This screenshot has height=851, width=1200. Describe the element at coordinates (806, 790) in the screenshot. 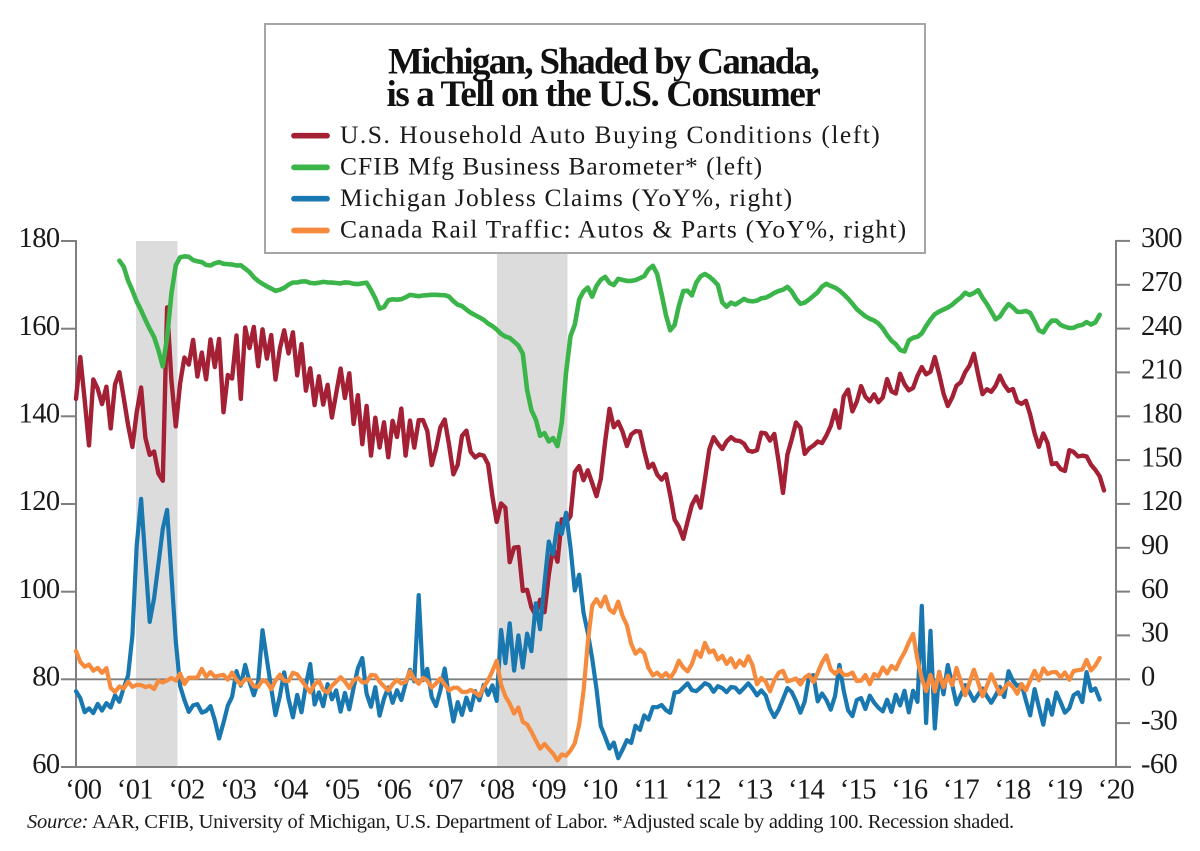

I see `svg-text: ‘14` at that location.